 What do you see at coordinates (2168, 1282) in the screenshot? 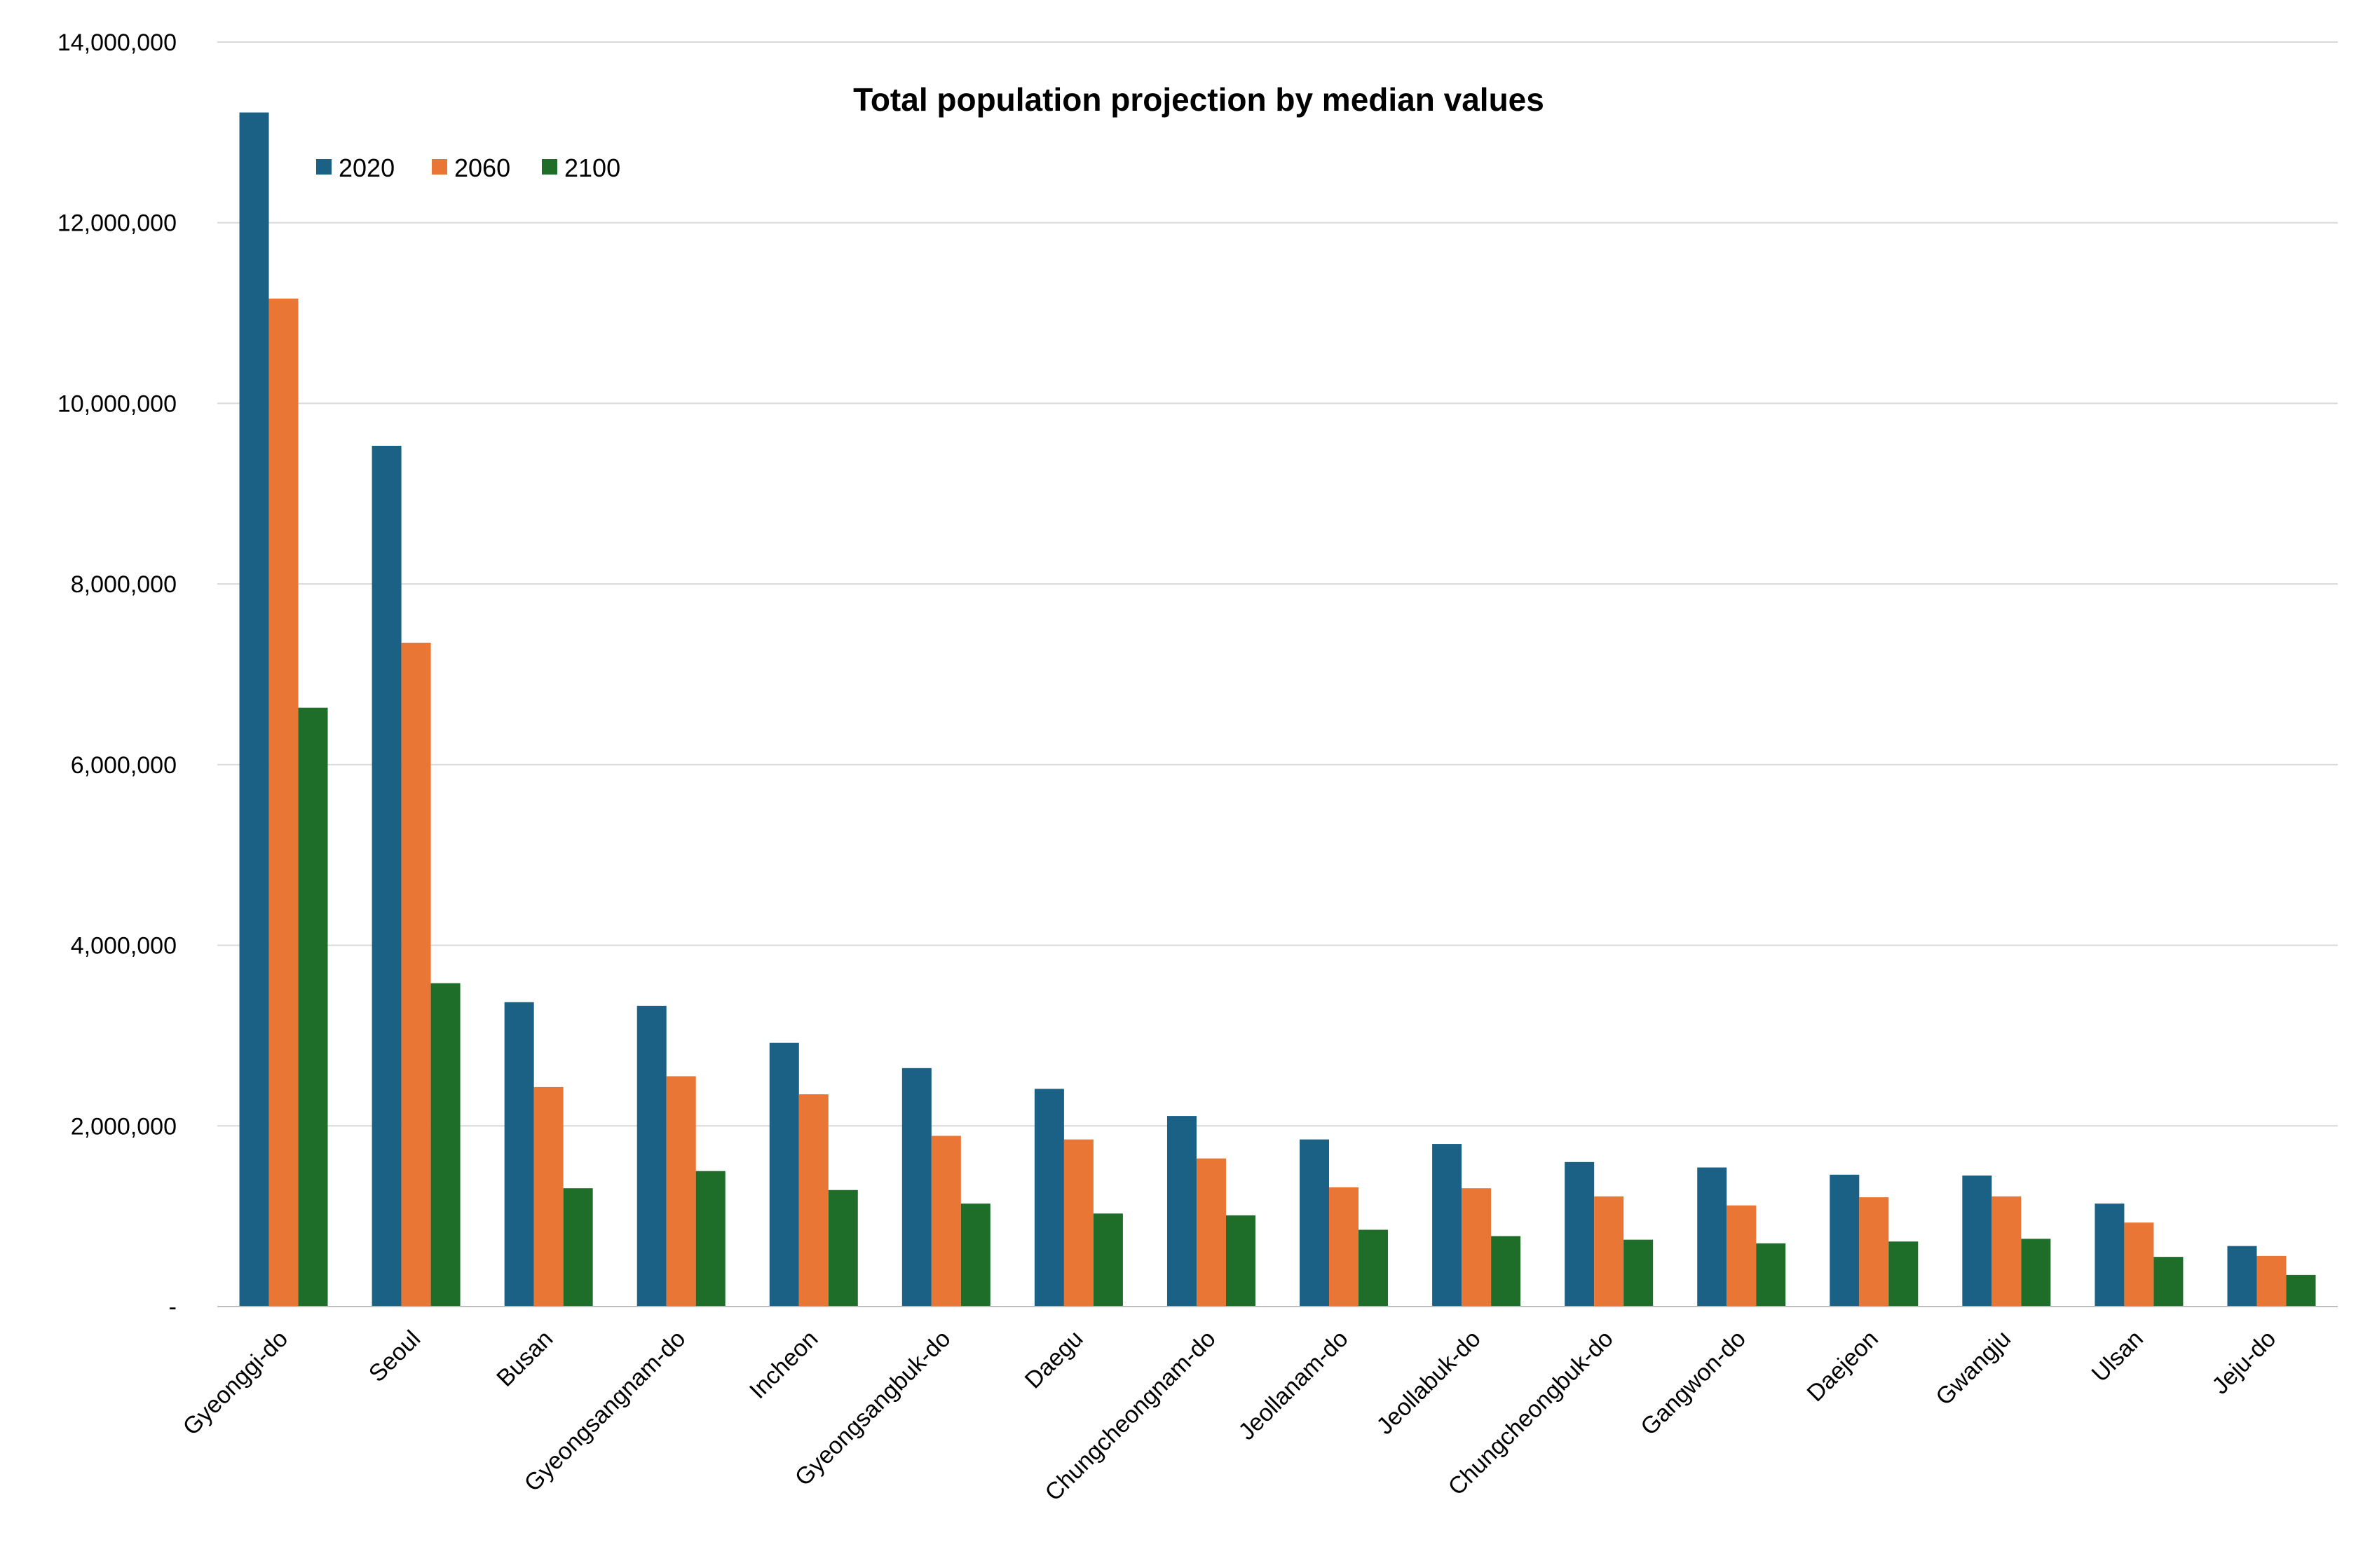
I see `bar-2100-ulsan` at bounding box center [2168, 1282].